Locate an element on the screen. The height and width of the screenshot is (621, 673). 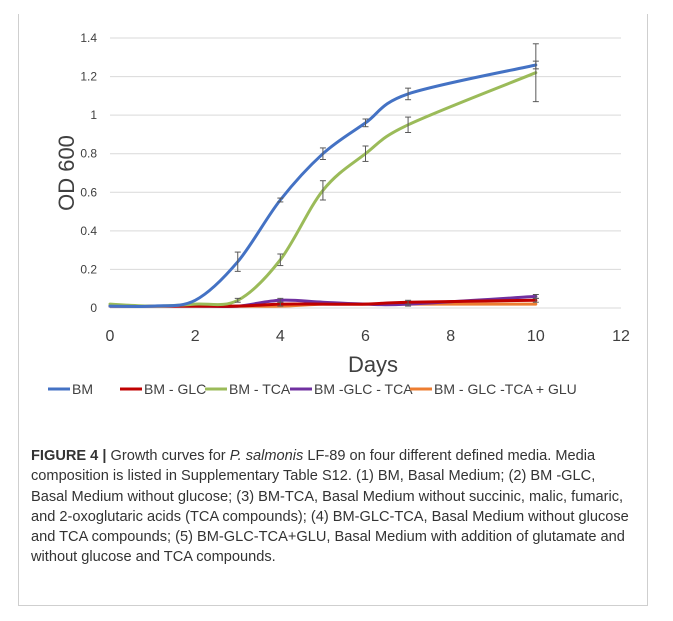
y-tick-label: 1.2 is located at coordinates (88, 77).